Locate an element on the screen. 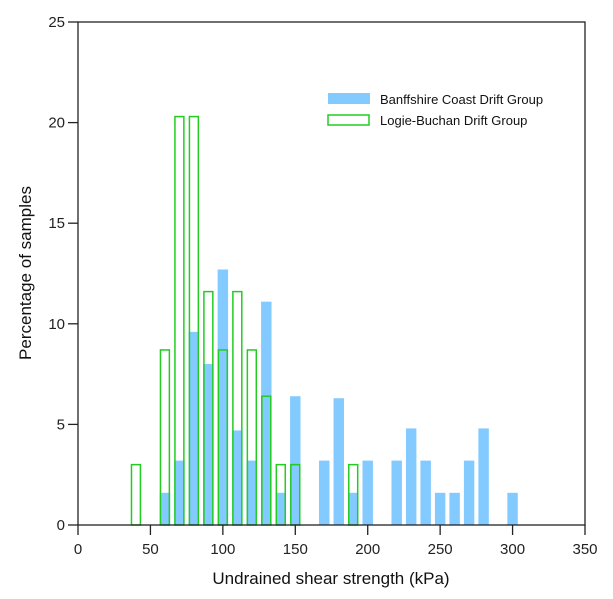  legend-label-banffshire: Banffshire Coast Drift Group is located at coordinates (461, 99).